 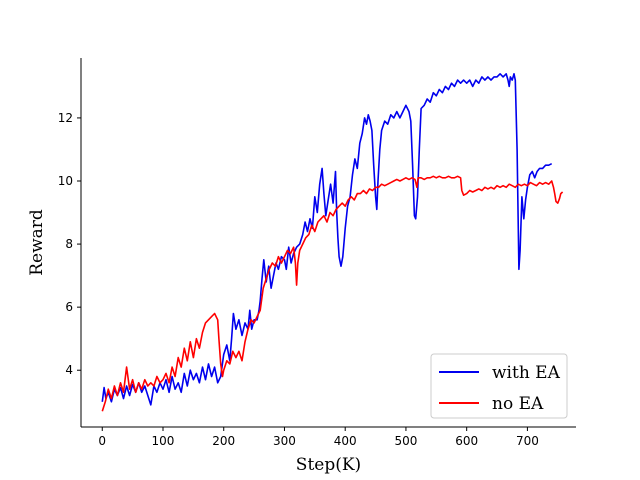 I want to click on y-axis-title: Reward, so click(x=37, y=242).